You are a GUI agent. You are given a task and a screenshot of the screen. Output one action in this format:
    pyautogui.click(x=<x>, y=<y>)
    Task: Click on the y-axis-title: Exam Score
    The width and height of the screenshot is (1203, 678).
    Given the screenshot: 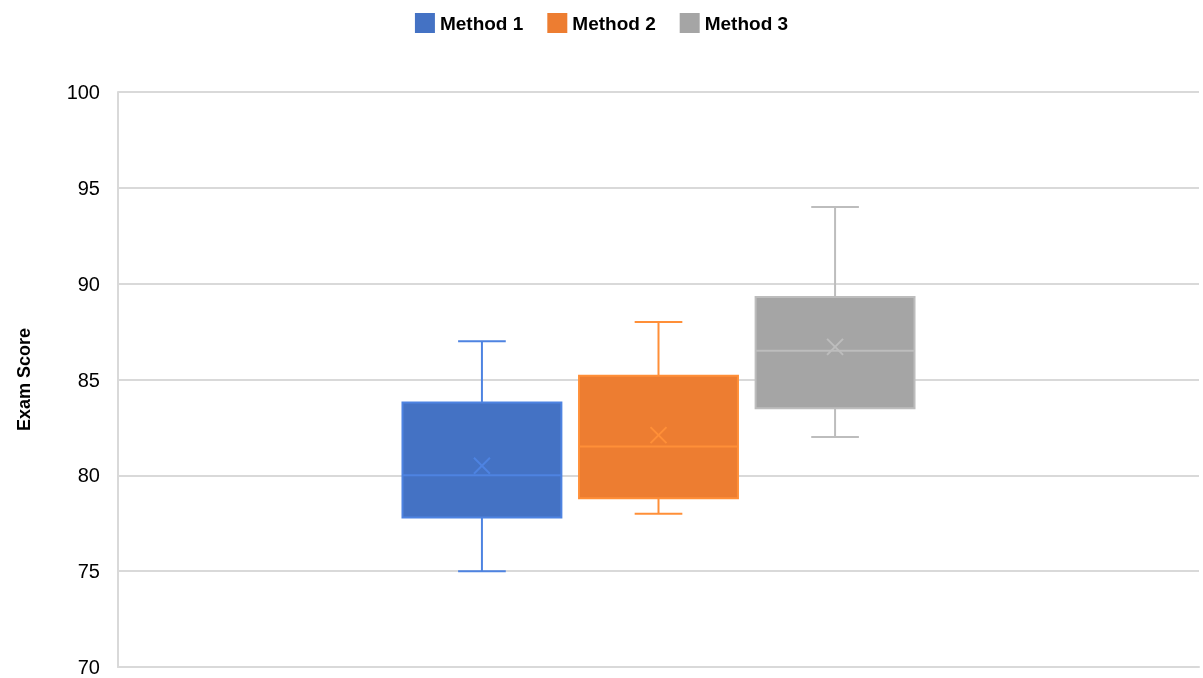 What is the action you would take?
    pyautogui.click(x=24, y=379)
    